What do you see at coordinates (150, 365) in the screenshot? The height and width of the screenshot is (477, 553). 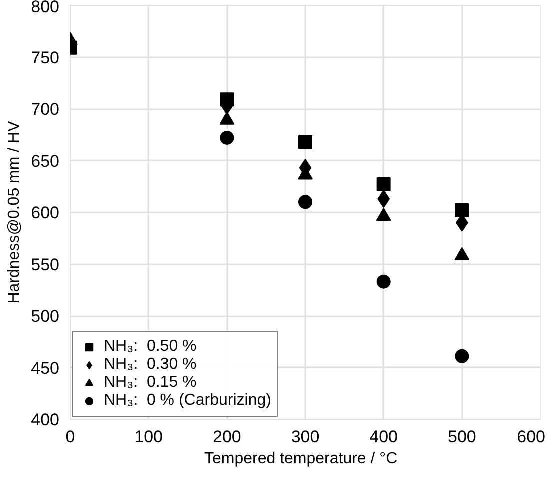 I see `legend-label: NH₃: 0.30 %` at bounding box center [150, 365].